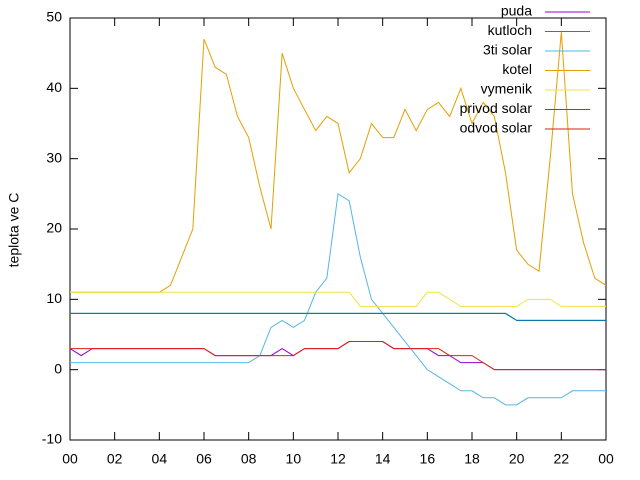  What do you see at coordinates (204, 459) in the screenshot?
I see `x-tick-label: 06` at bounding box center [204, 459].